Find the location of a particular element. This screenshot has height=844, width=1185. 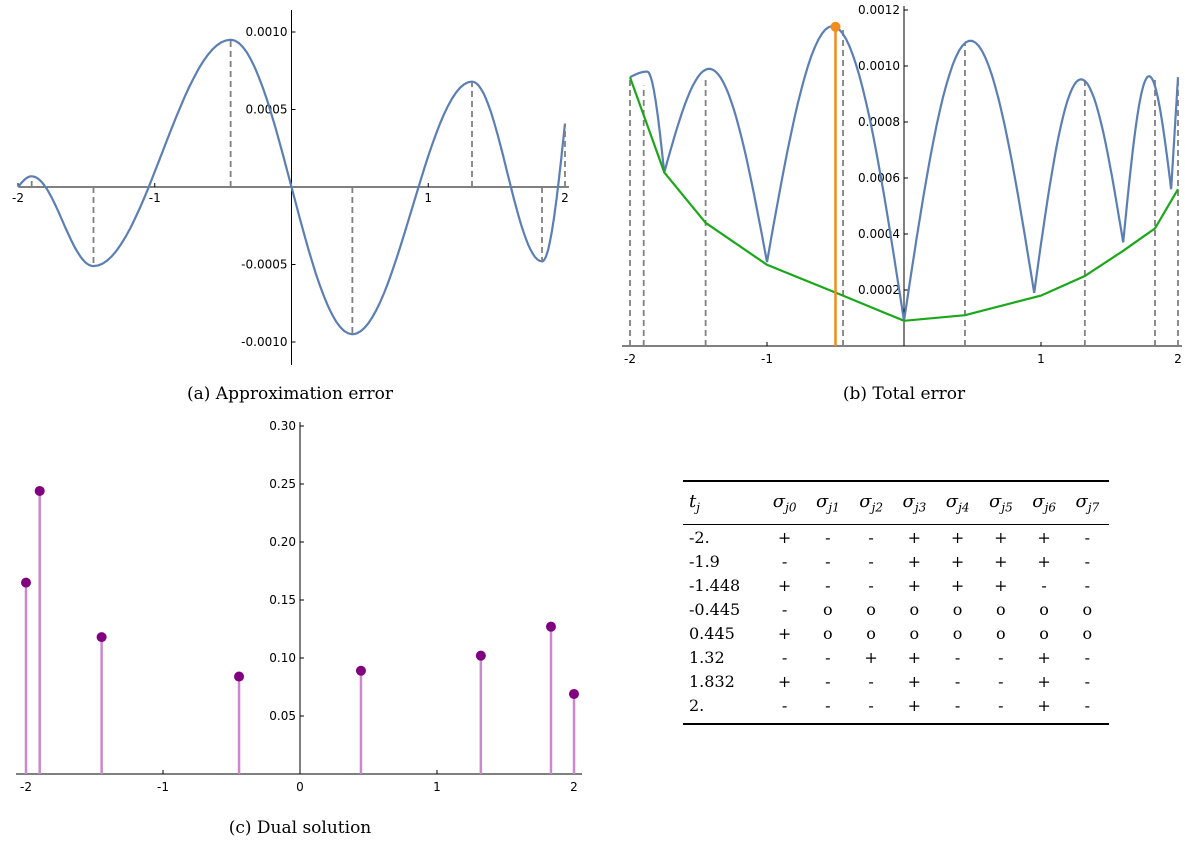

x-tick-label: 1 is located at coordinates (437, 787).